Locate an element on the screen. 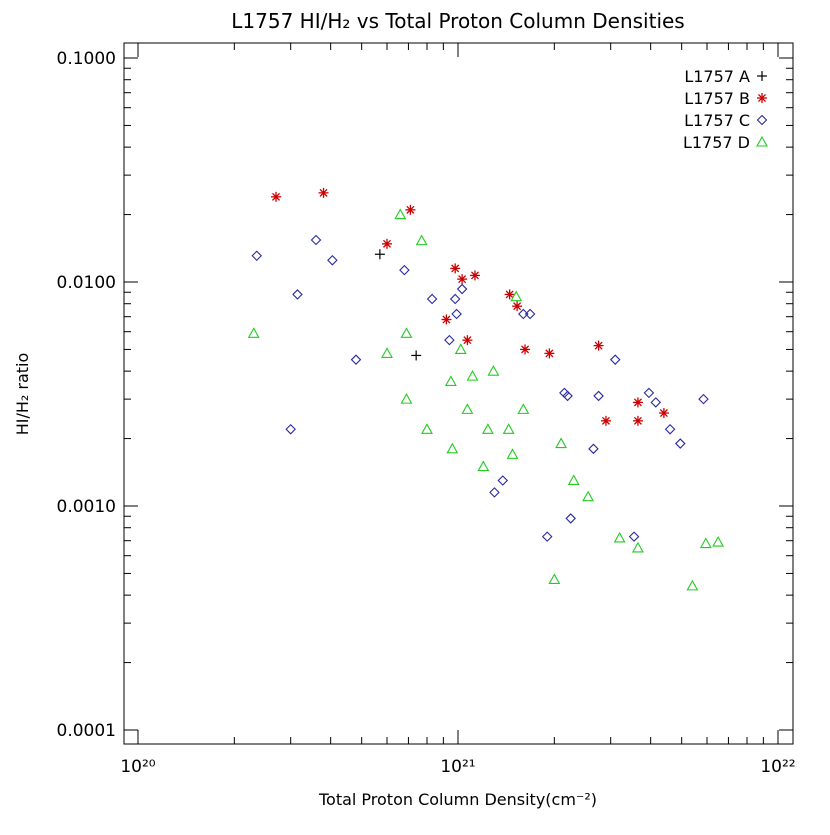 The image size is (830, 835). y-tick-label-0.0001: 0.0001 is located at coordinates (86, 731).